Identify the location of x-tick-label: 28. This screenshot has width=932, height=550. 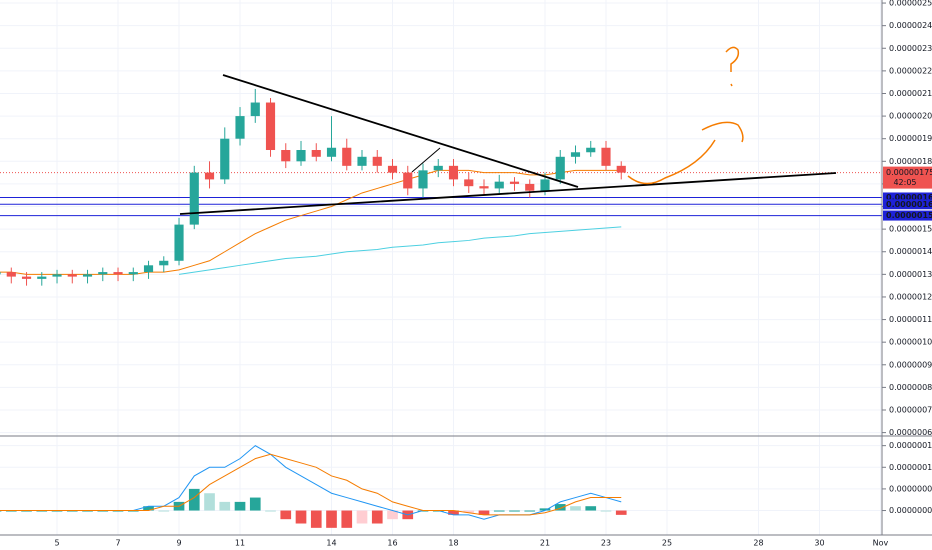
(758, 543).